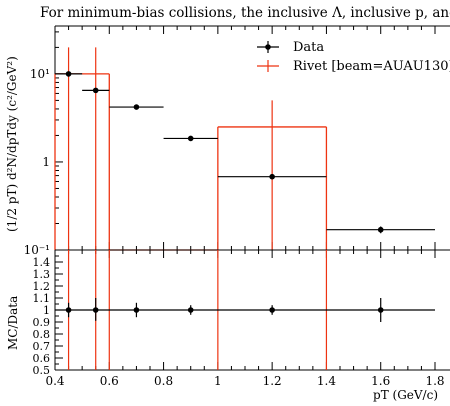 This screenshot has height=406, width=450. What do you see at coordinates (40, 74) in the screenshot?
I see `main-y-tick-label: 10¹` at bounding box center [40, 74].